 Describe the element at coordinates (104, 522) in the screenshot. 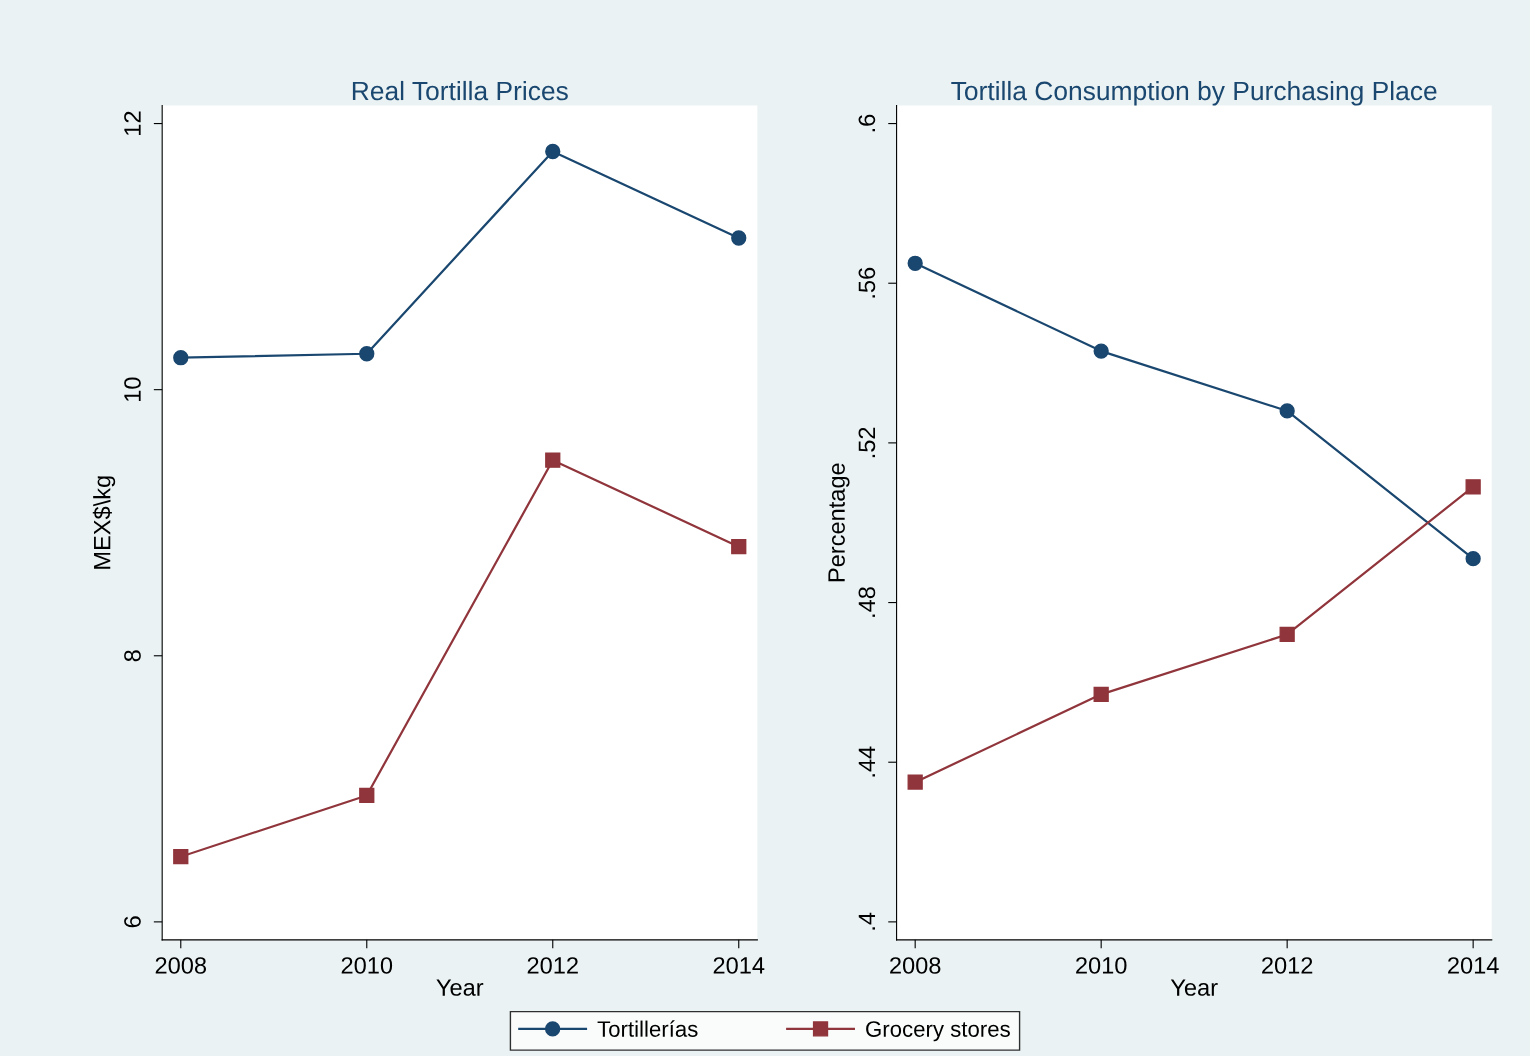

I see `y-axis-title: MEX$\kg` at that location.